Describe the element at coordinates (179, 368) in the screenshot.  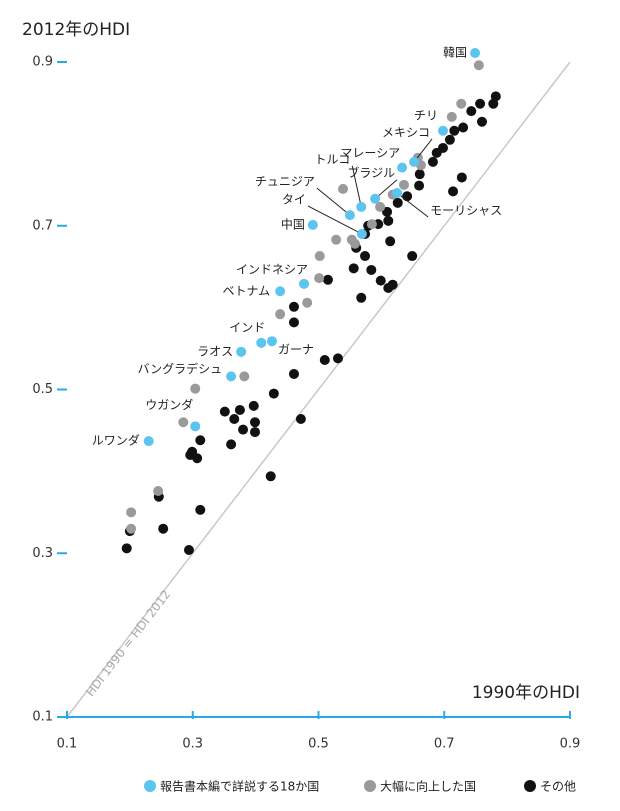
I see `point-label: バングラデシュ` at that location.